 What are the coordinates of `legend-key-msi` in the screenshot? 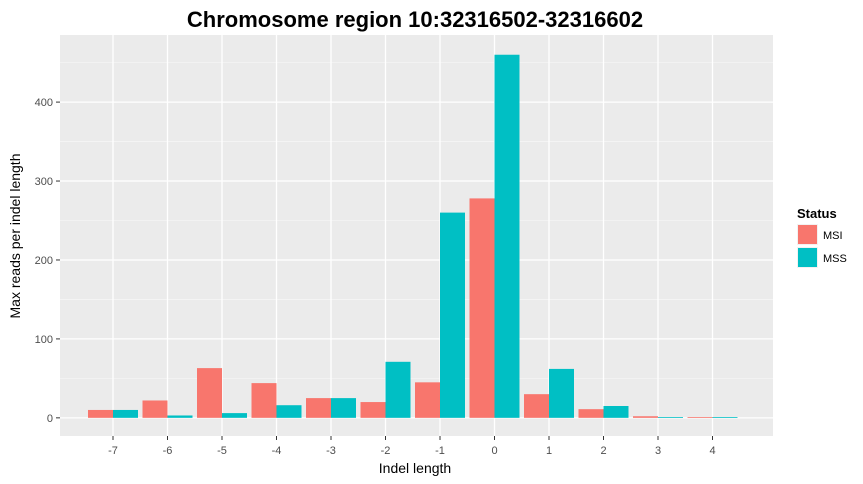 It's located at (807, 234).